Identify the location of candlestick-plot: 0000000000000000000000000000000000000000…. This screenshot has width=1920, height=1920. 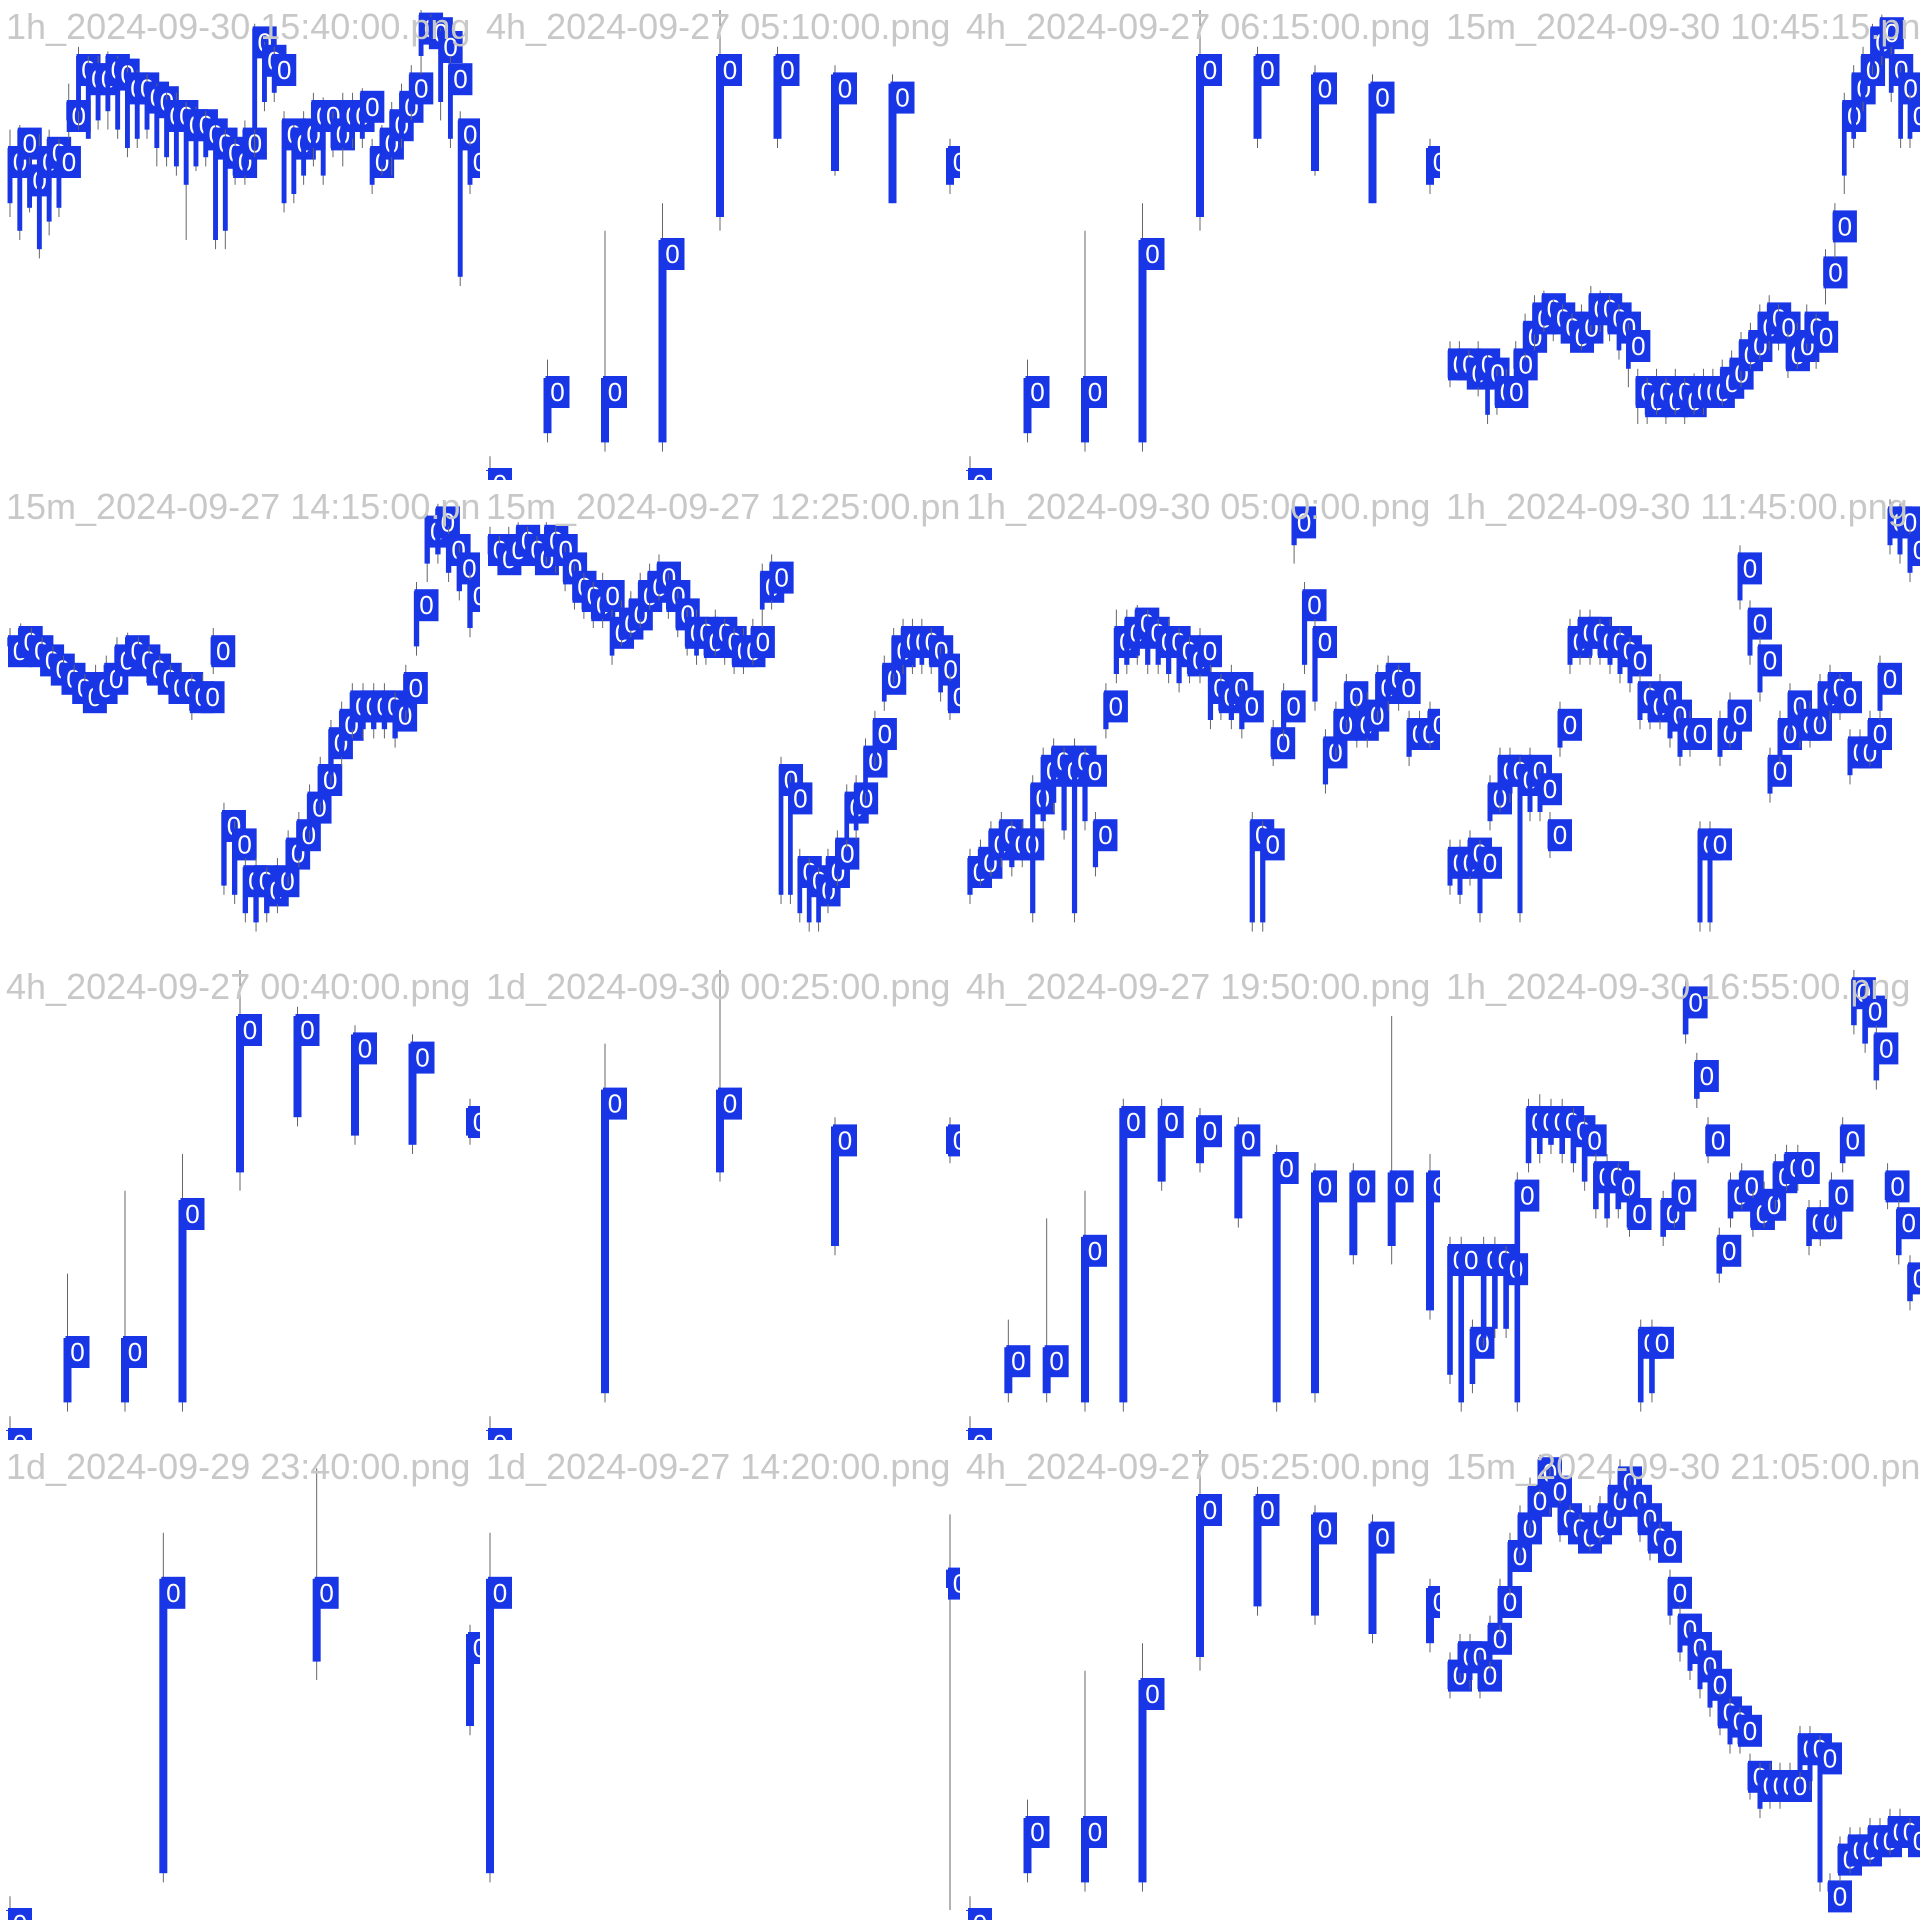
(1203, 715).